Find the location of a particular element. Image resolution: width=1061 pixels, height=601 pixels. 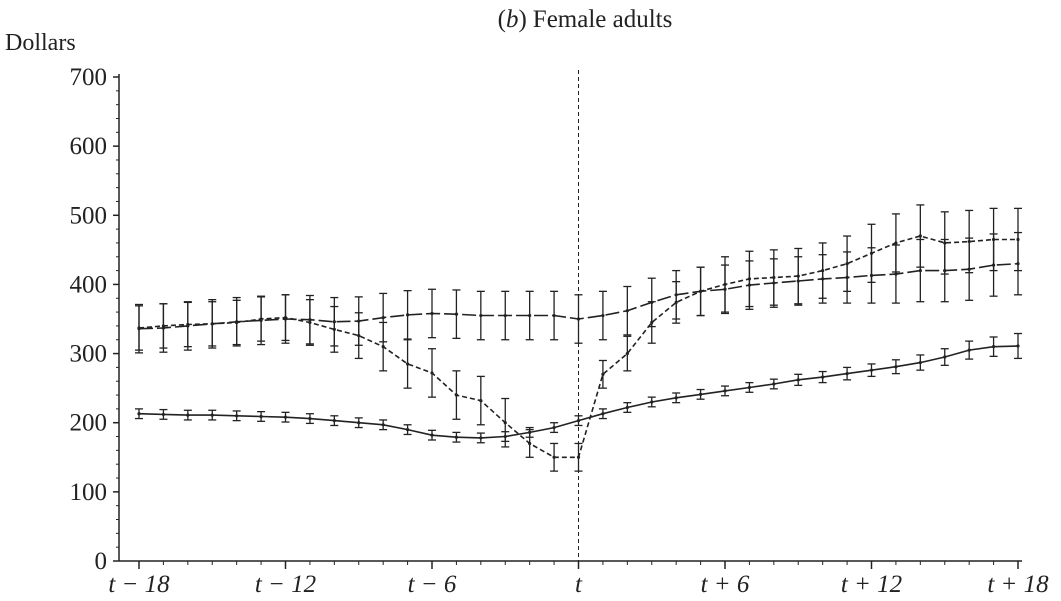

y-tick-label: 0 is located at coordinates (101, 561).